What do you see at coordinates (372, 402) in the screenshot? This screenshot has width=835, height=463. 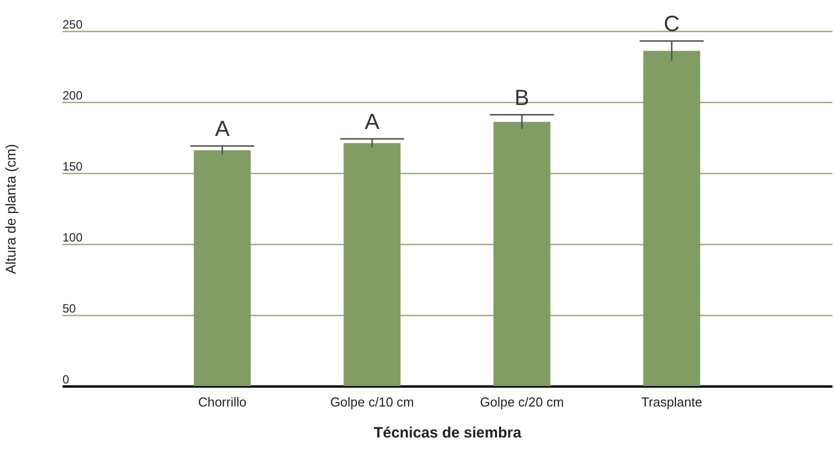 I see `x-tick-label: Golpe c/10 cm` at bounding box center [372, 402].